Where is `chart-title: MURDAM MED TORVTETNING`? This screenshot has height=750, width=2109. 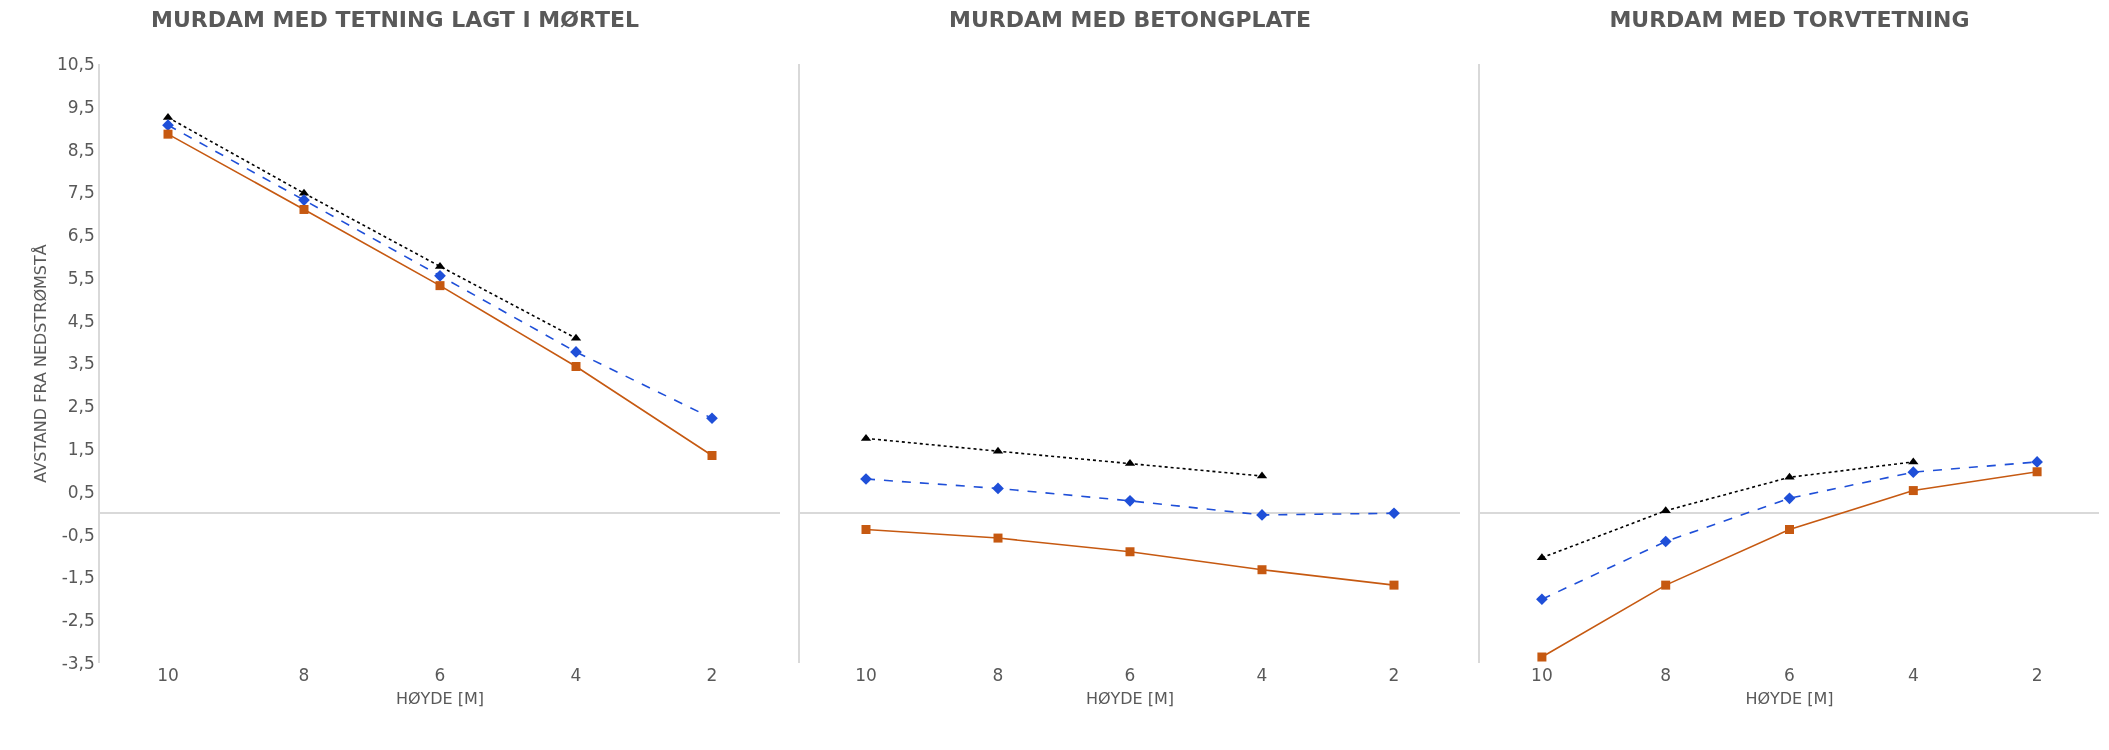 chart-title: MURDAM MED TORVTETNING is located at coordinates (1789, 19).